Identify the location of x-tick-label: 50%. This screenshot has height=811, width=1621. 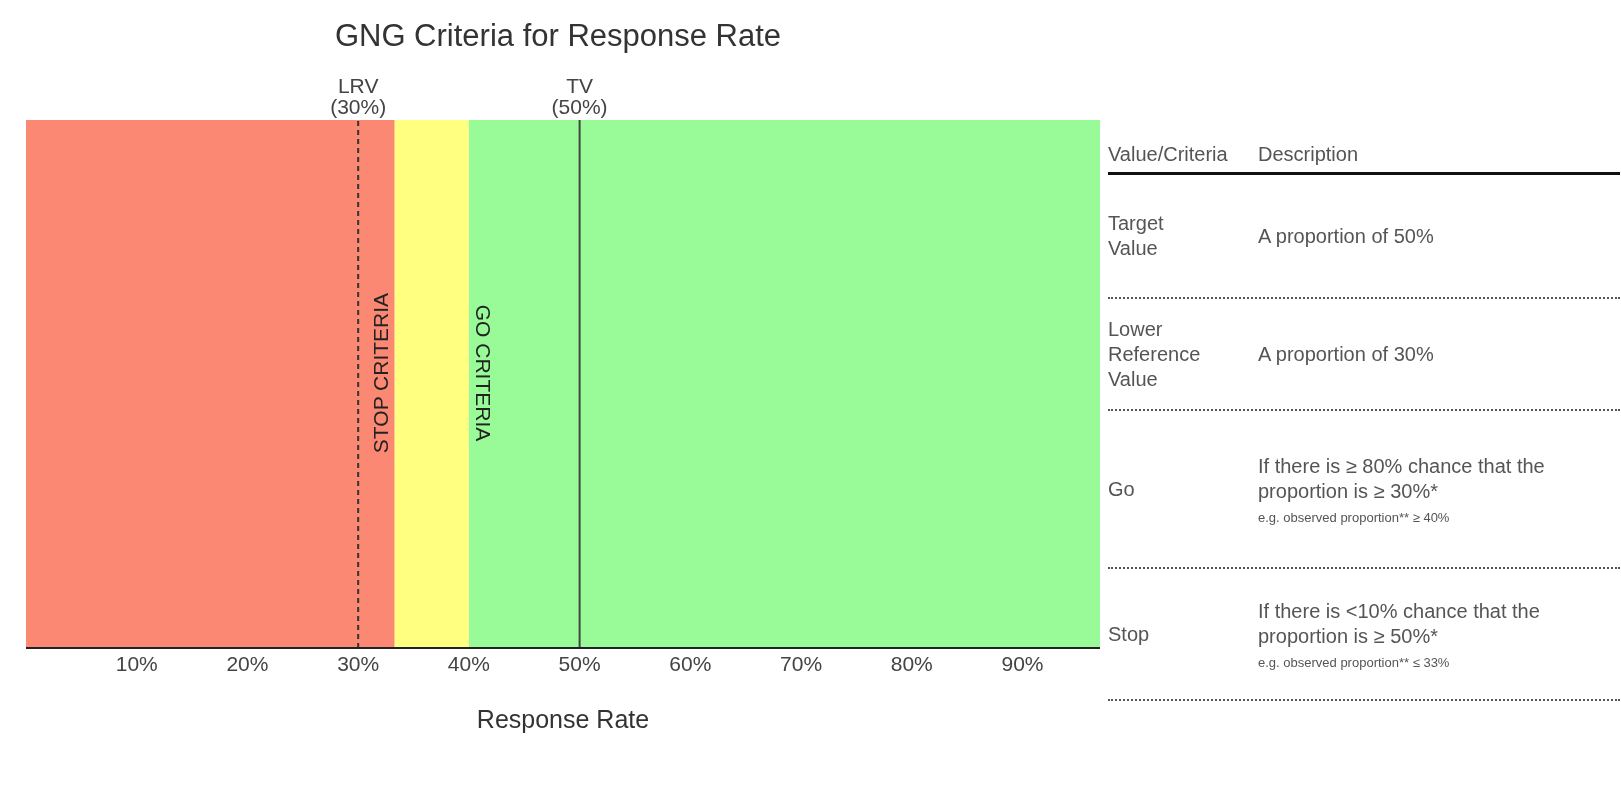
(579, 663).